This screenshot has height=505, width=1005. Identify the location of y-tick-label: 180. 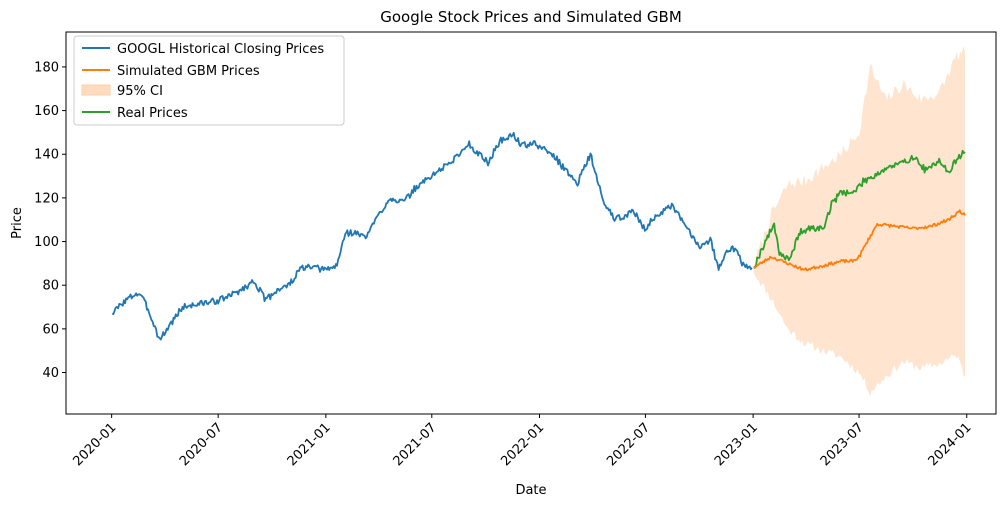
(46, 67).